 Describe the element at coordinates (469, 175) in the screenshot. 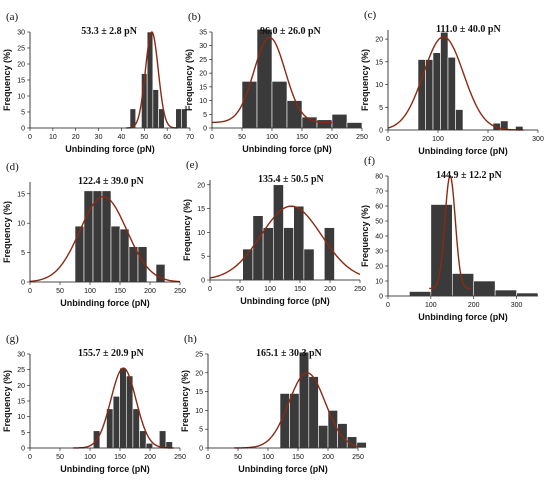

I see `fit-annotation: 144.9 ± 12.2 pN` at that location.